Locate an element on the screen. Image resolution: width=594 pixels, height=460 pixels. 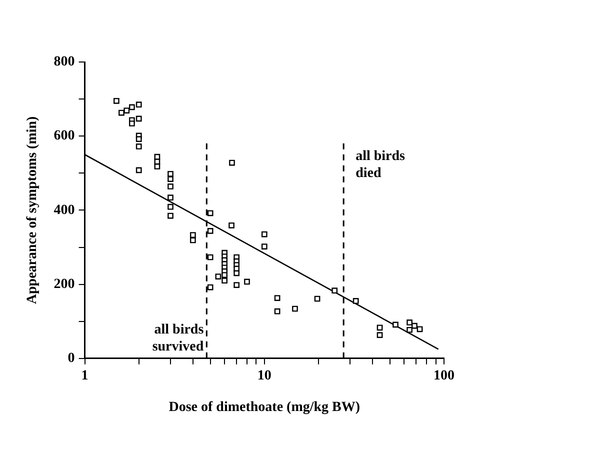
ref-line-label: all birds survived is located at coordinates (178, 338).